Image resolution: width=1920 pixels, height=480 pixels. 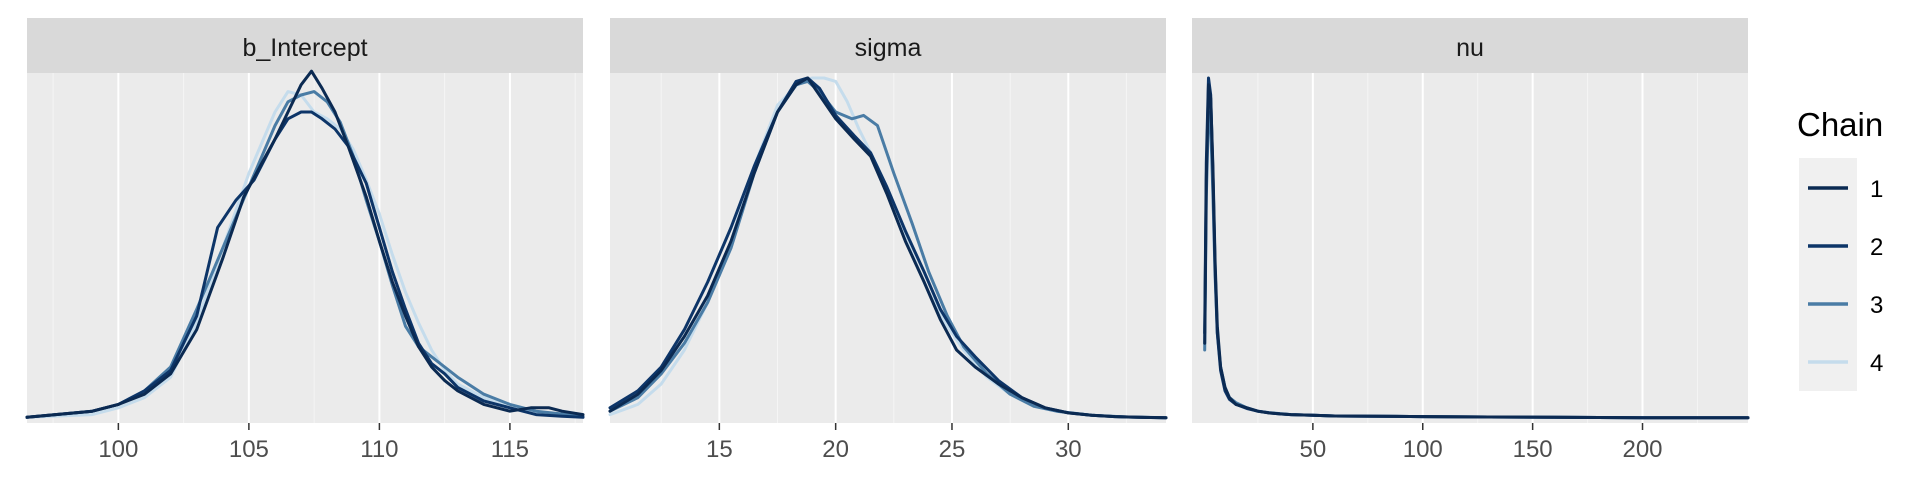 I want to click on x-tick-label: 25, so click(x=952, y=449).